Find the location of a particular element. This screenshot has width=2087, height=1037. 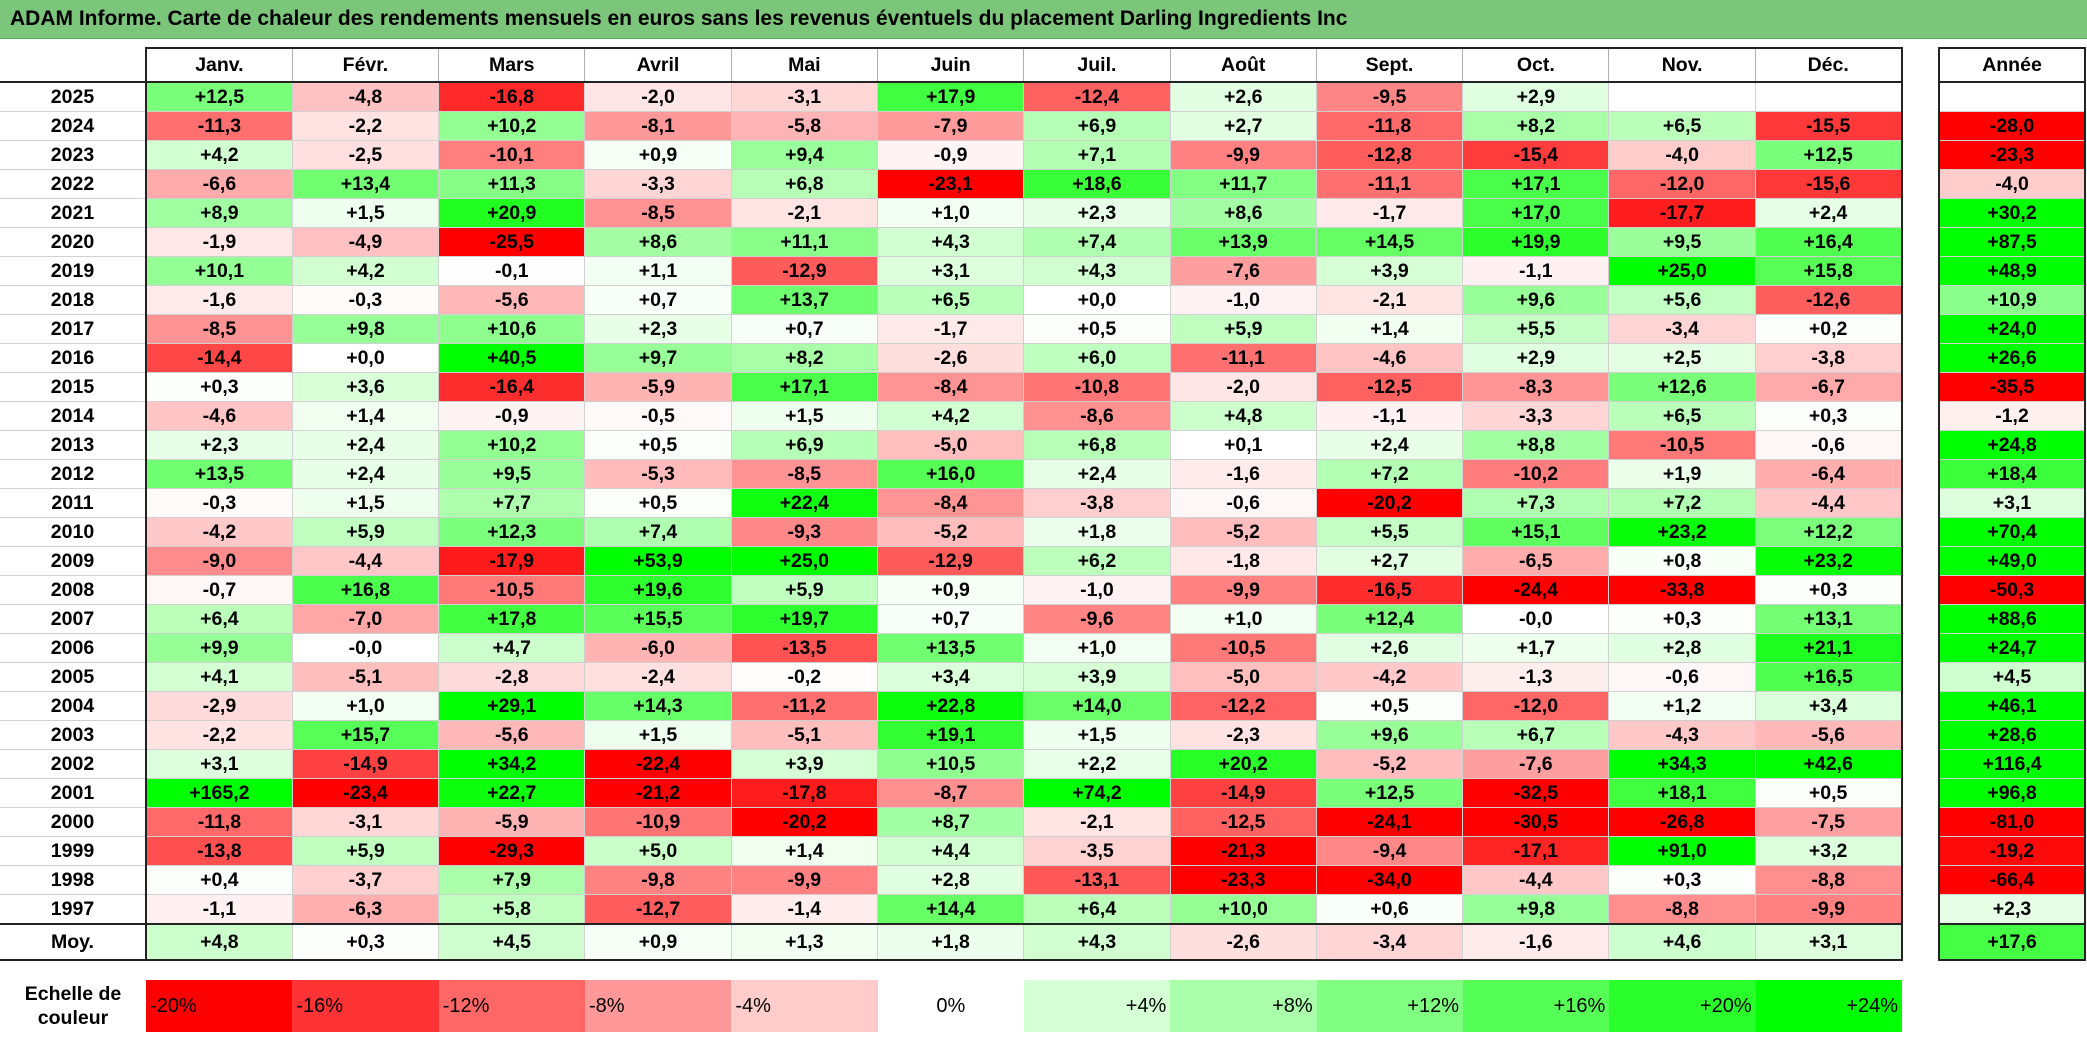

color-scale-step: +16% is located at coordinates (1536, 1006).